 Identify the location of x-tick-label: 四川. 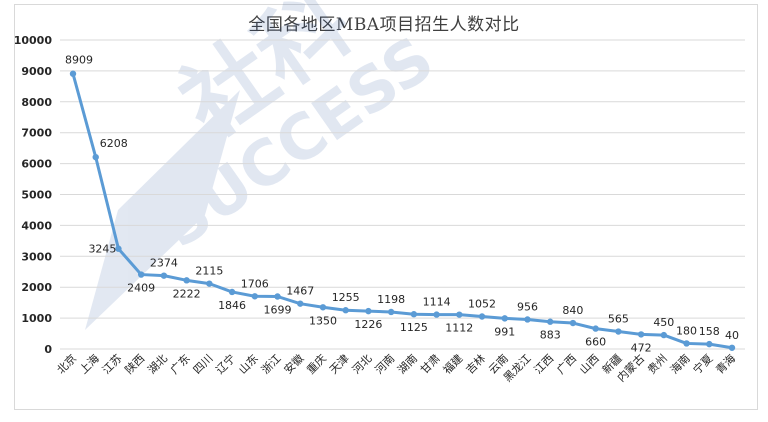
(203, 364).